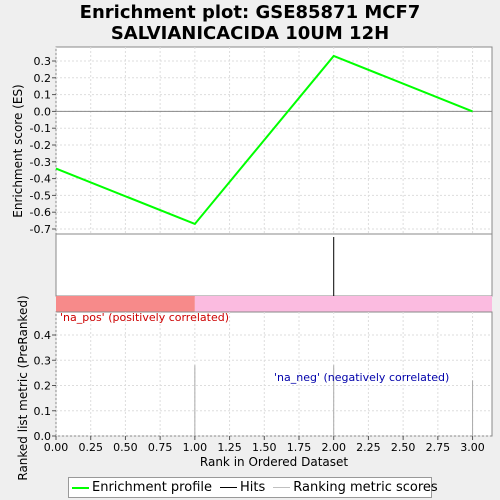  What do you see at coordinates (43, 335) in the screenshot?
I see `metric-y-tick-label: 0.4` at bounding box center [43, 335].